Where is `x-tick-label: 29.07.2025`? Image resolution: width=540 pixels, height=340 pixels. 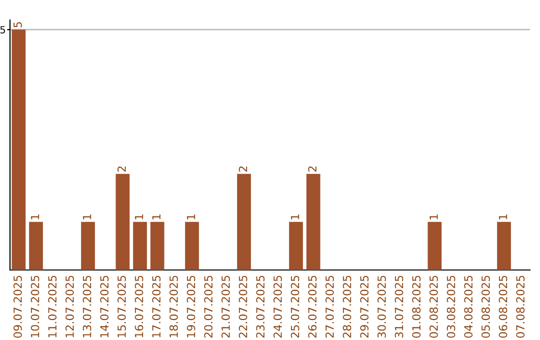 x-tick-label: 29.07.2025 is located at coordinates (364, 307).